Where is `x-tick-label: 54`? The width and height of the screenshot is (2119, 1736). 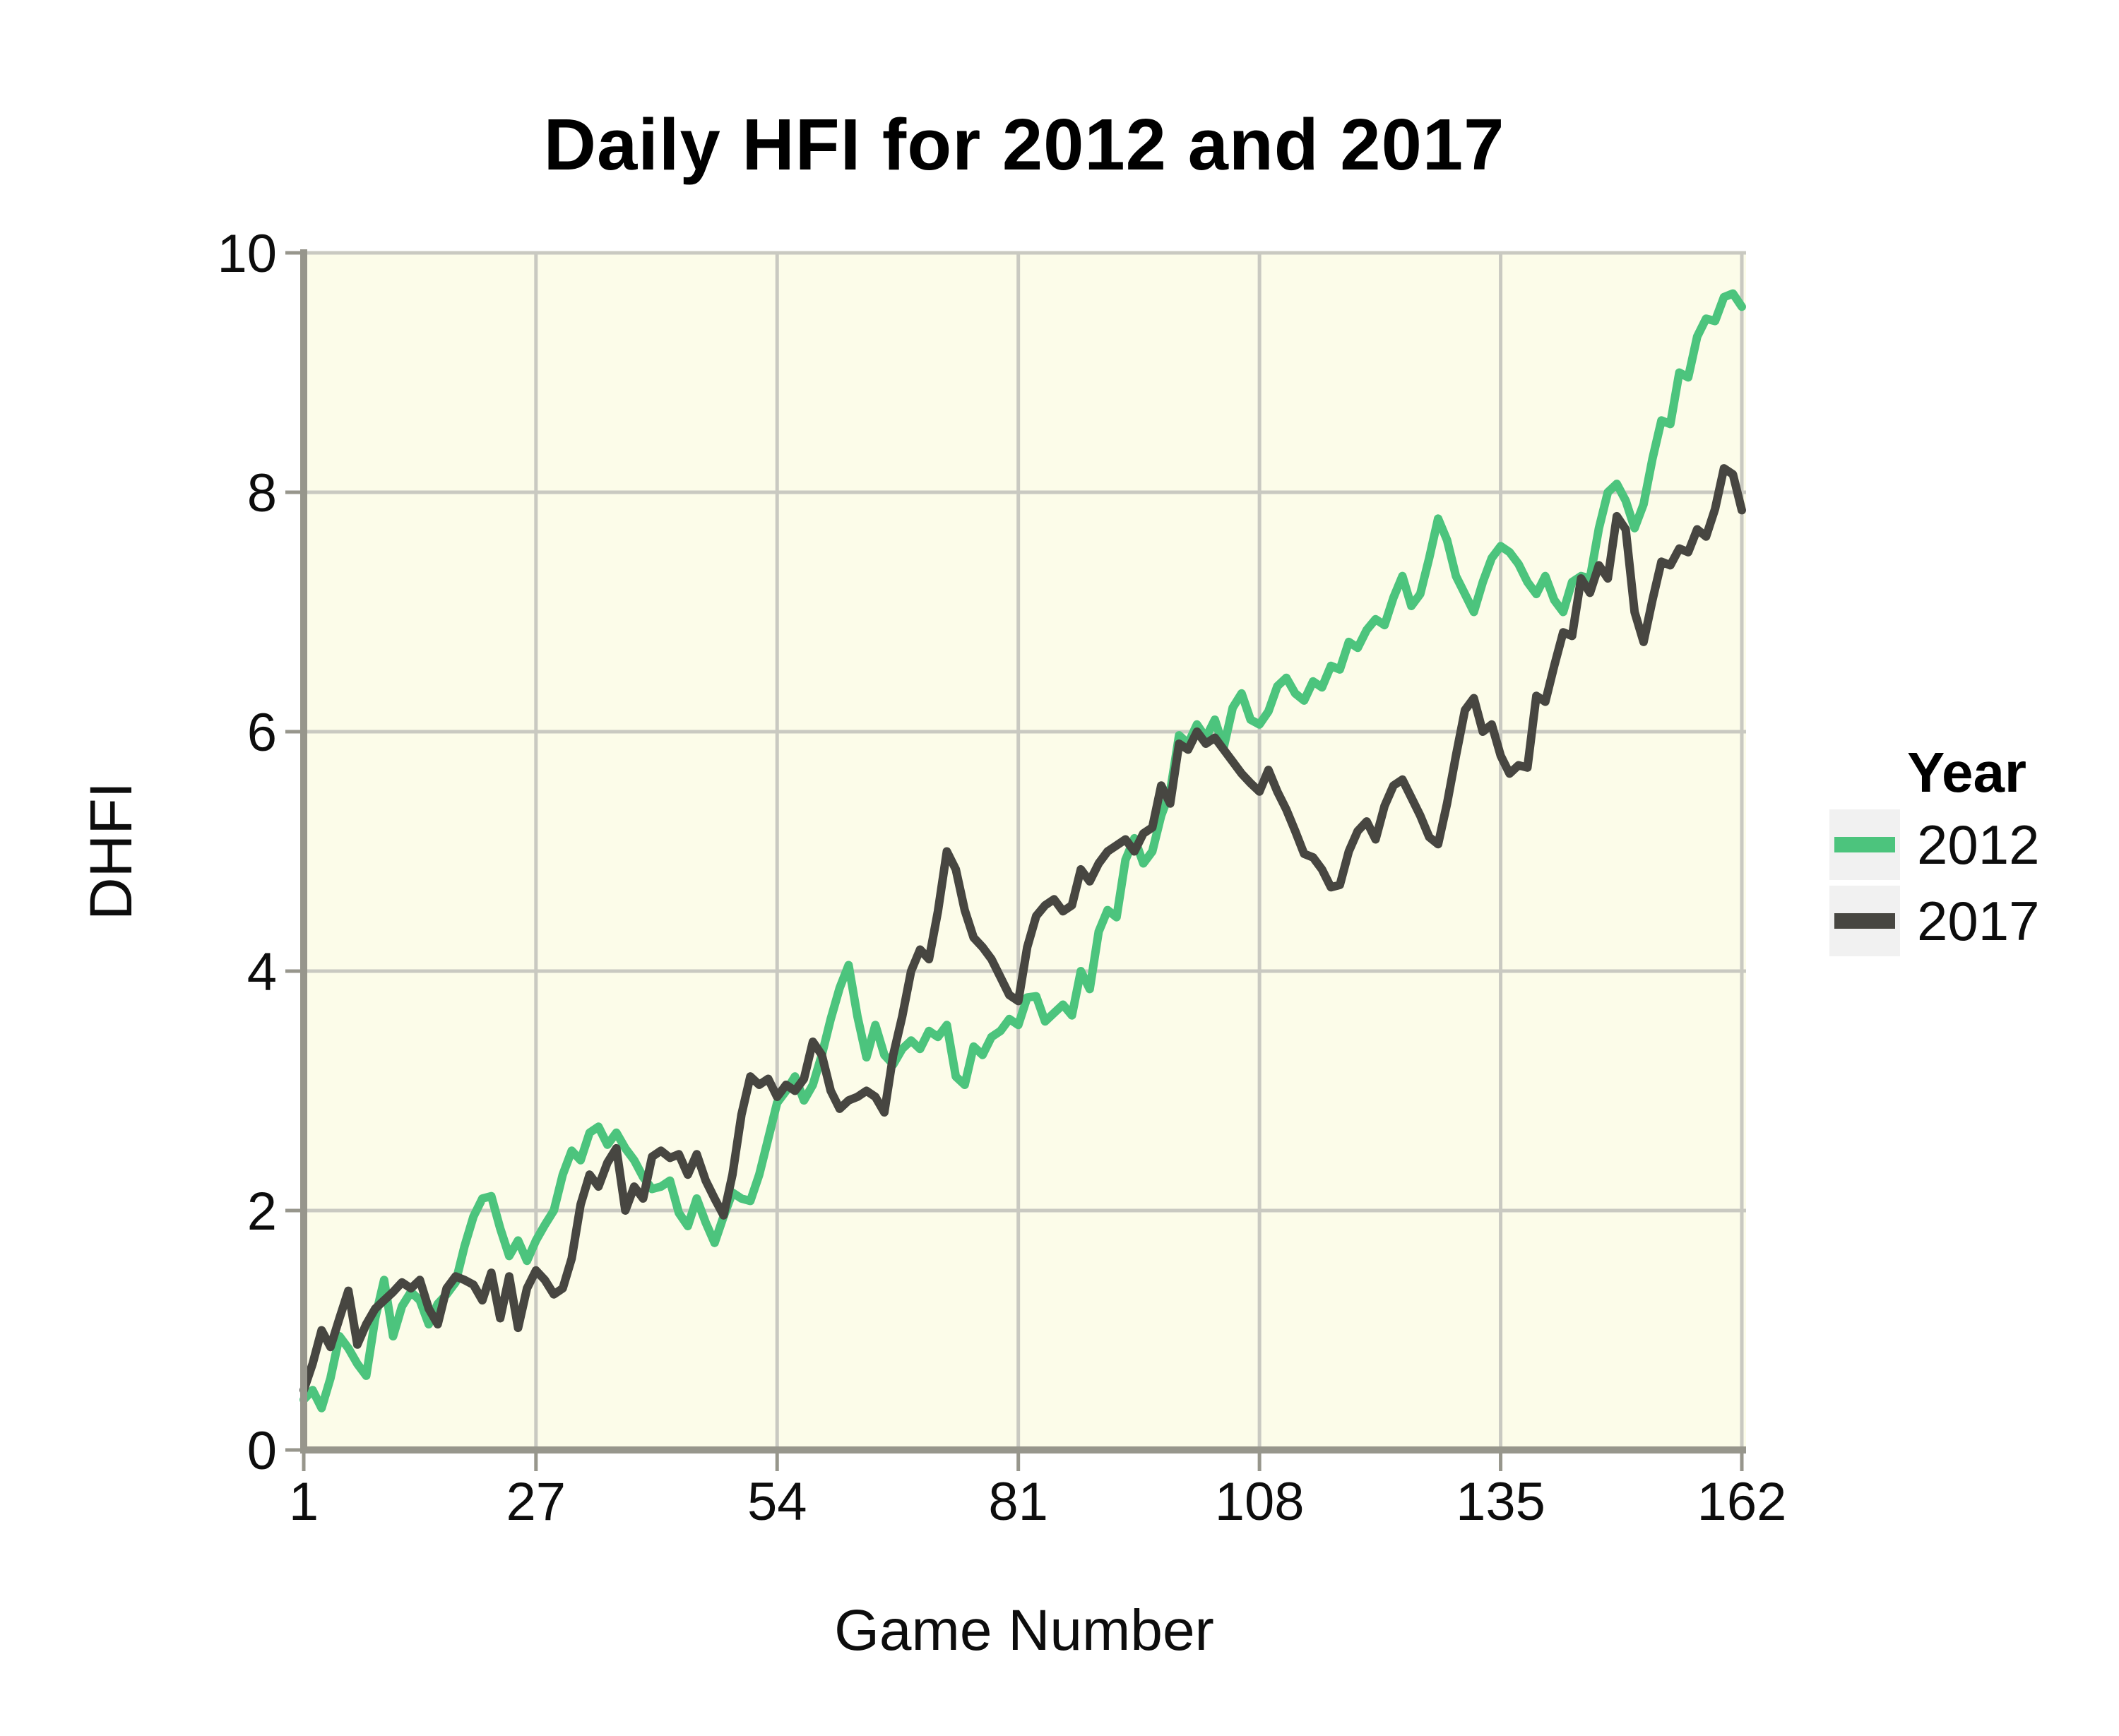 x-tick-label: 54 is located at coordinates (777, 1502).